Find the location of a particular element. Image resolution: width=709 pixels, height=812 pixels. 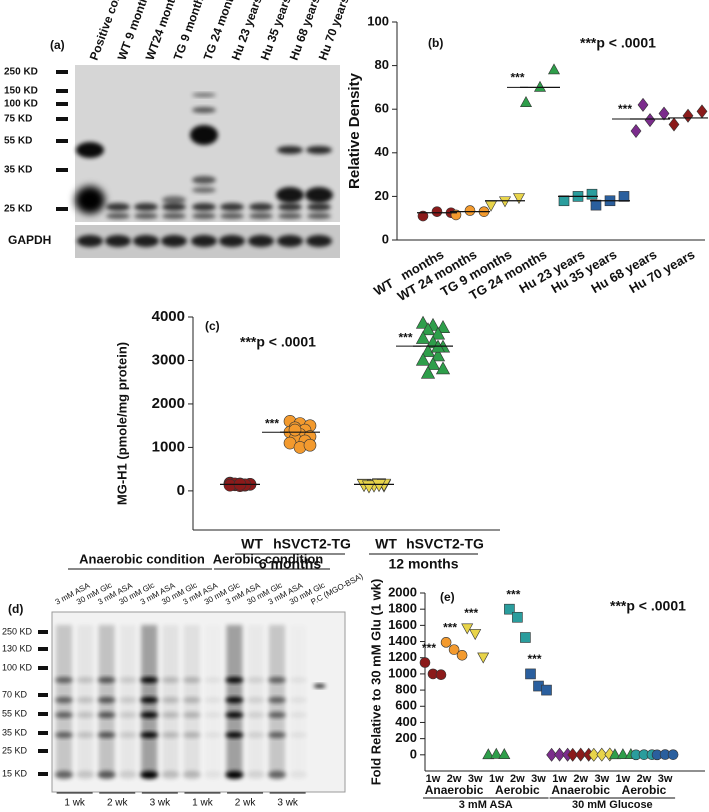

marker-label: 150 KD is located at coordinates (21, 91).